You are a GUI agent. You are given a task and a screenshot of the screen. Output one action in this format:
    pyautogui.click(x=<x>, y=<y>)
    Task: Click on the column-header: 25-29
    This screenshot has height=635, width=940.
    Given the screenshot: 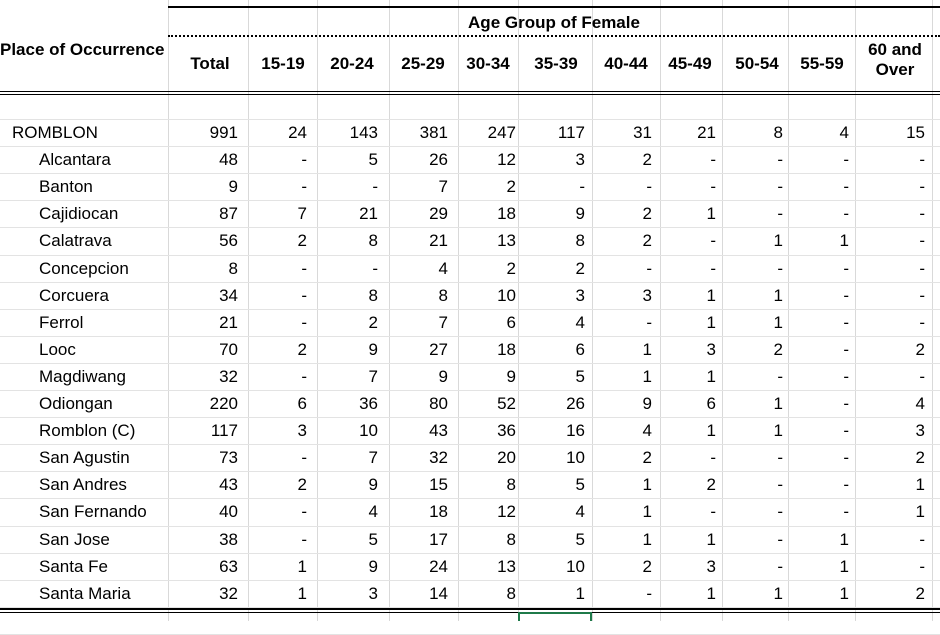 What is the action you would take?
    pyautogui.click(x=423, y=63)
    